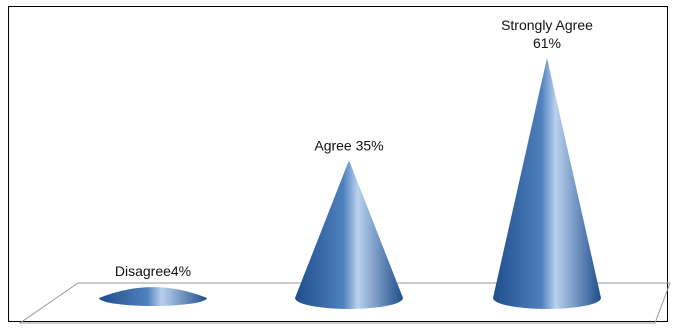 This screenshot has height=328, width=673. I want to click on data-label: Agree 35%, so click(348, 145).